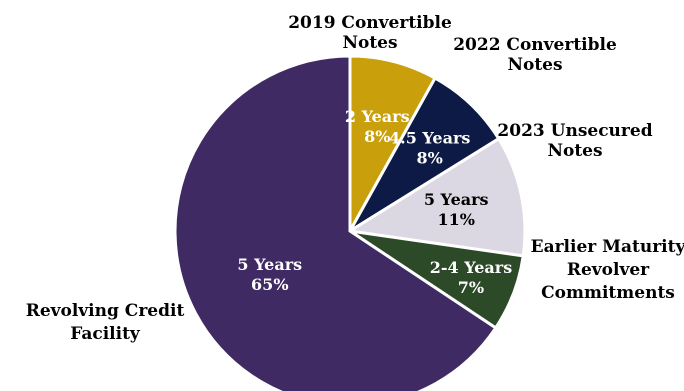 Image resolution: width=684 pixels, height=391 pixels. Describe the element at coordinates (377, 126) in the screenshot. I see `slice-data-label: 2 Years 8%` at that location.